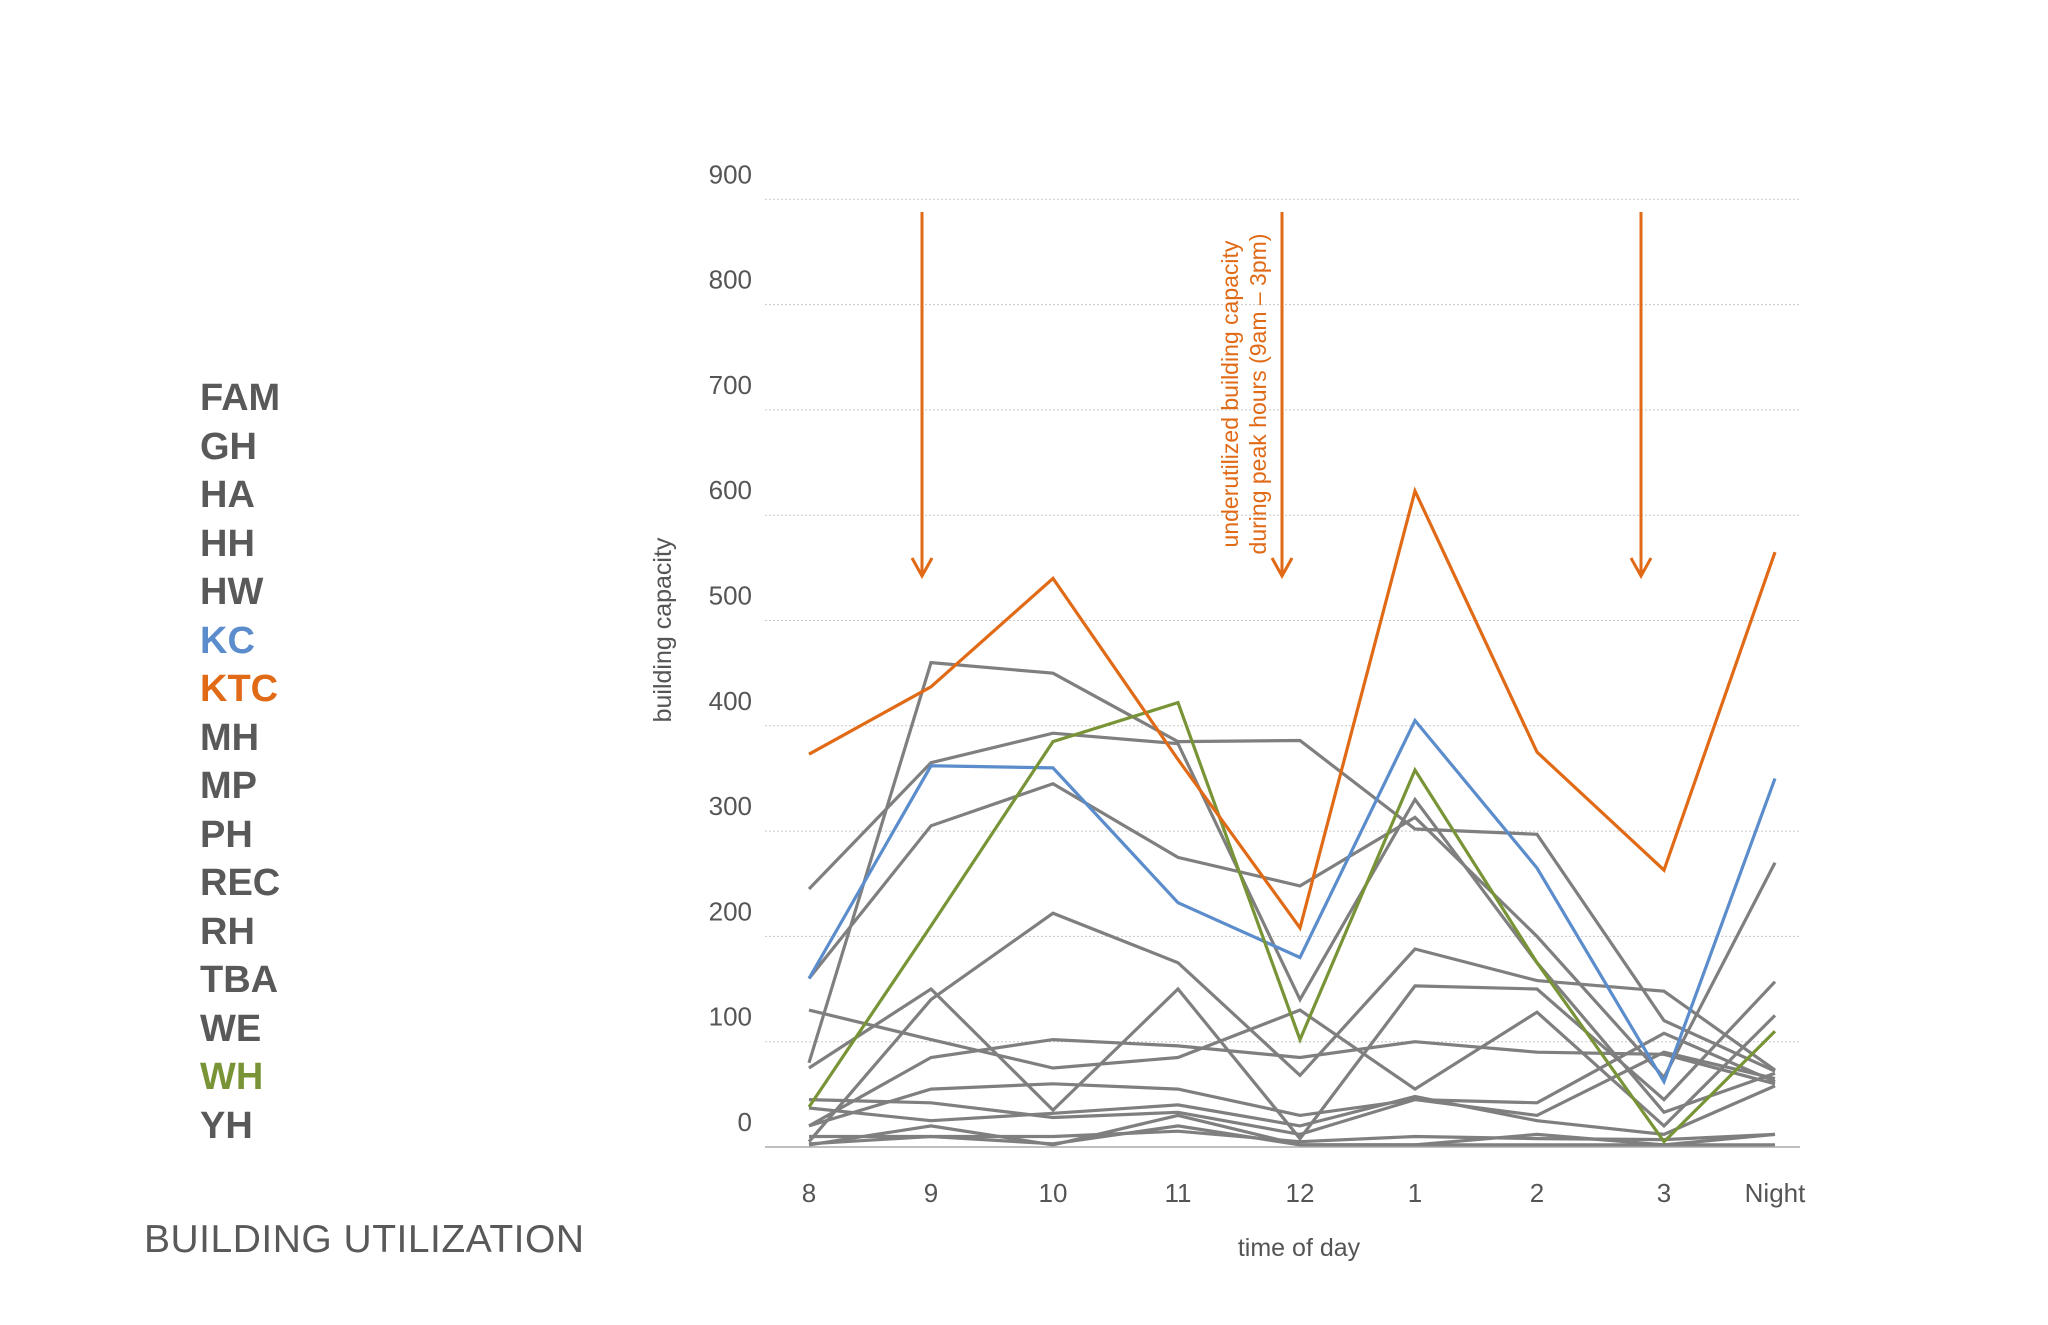  Describe the element at coordinates (364, 1239) in the screenshot. I see `page-title: BUILDING UTILIZATION` at that location.